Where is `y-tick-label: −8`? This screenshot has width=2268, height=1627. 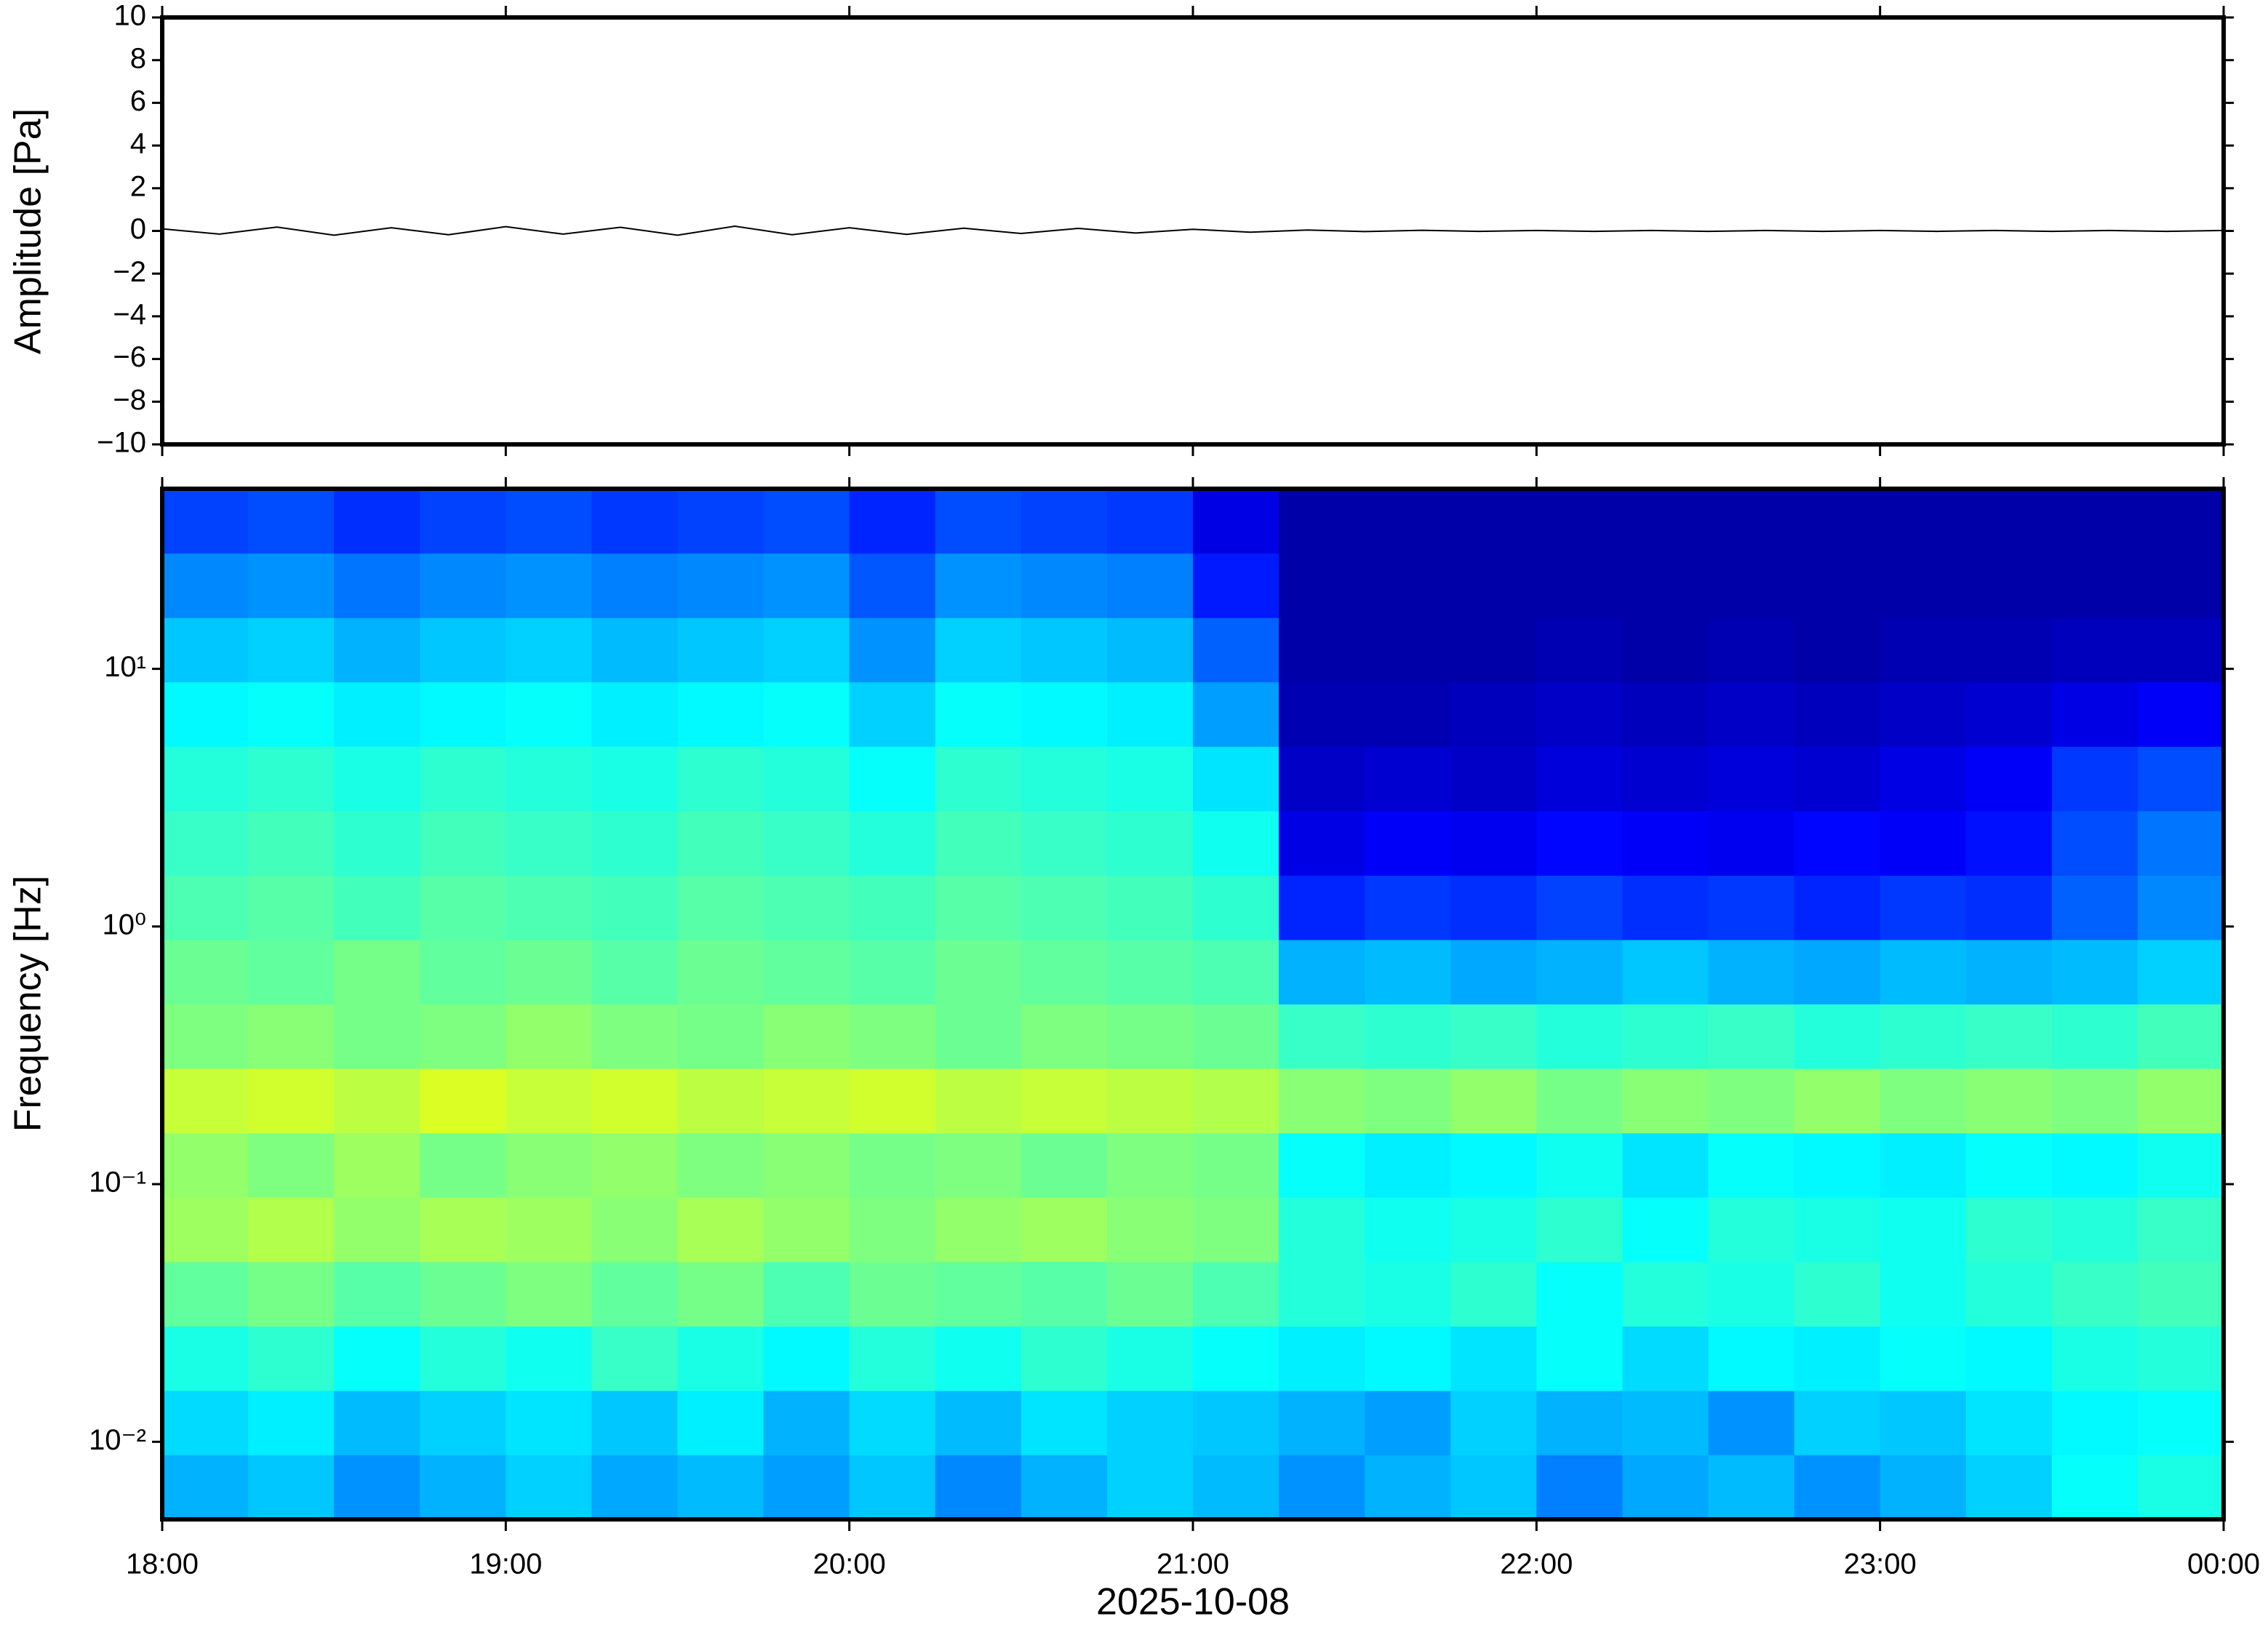
y-tick-label: −8 is located at coordinates (129, 400).